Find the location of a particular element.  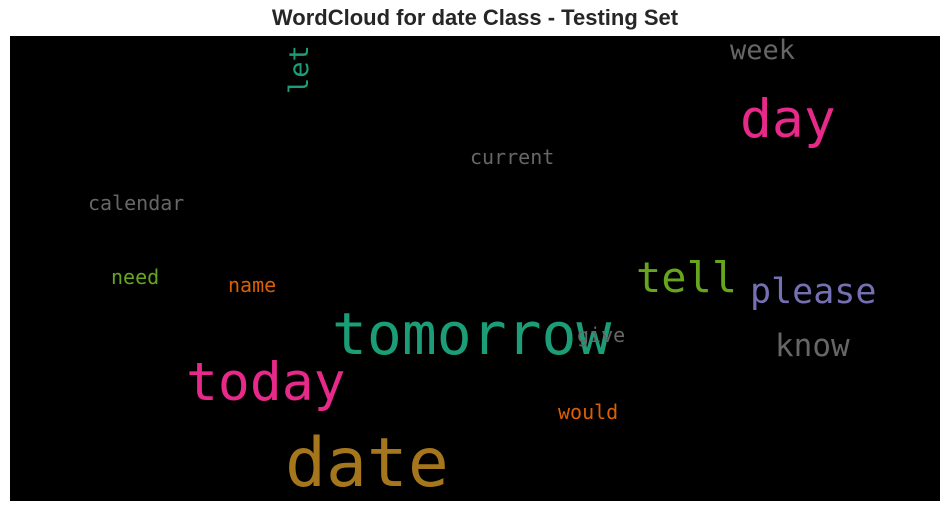

word-week: week is located at coordinates (762, 51).